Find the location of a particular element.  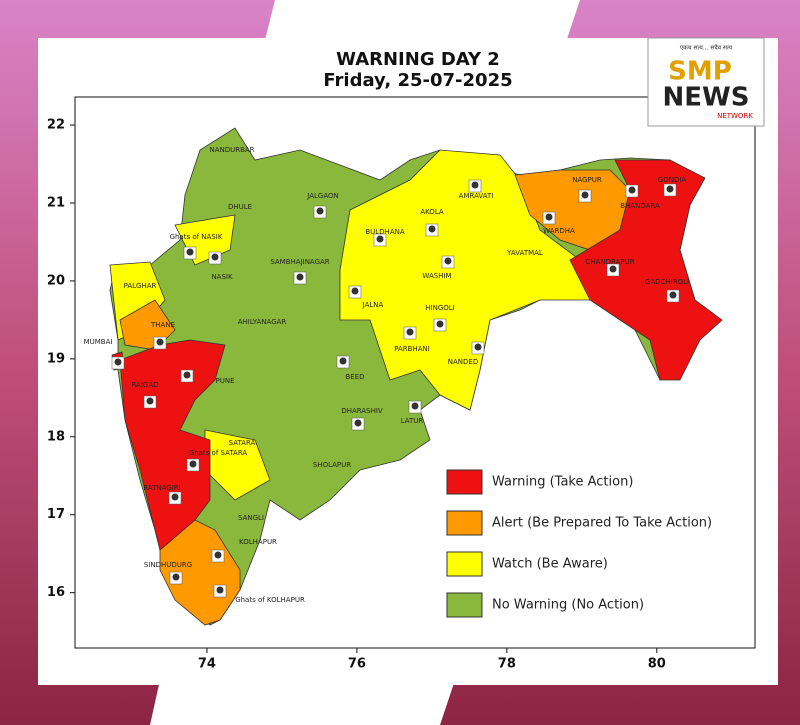

district-label: AKOLA is located at coordinates (432, 212).